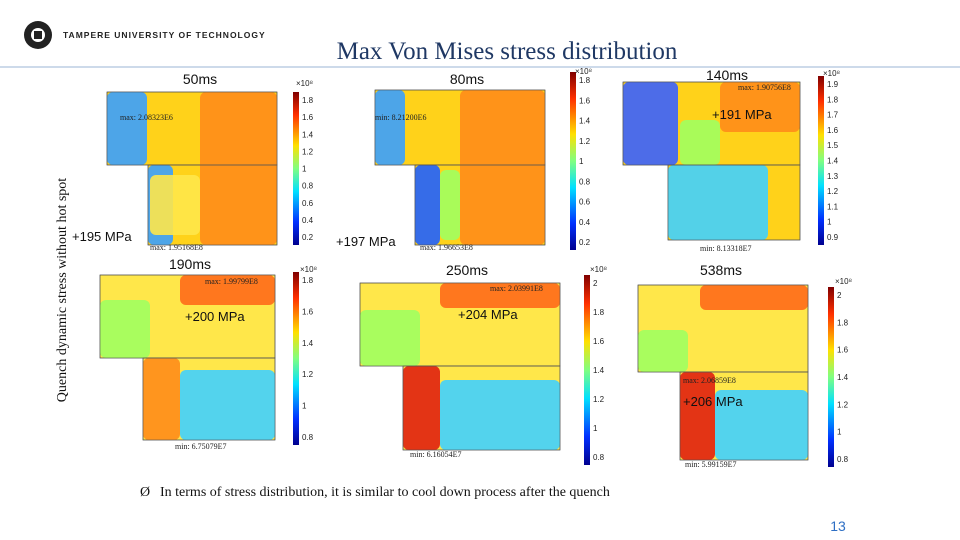  I want to click on time-label: 80ms, so click(467, 79).